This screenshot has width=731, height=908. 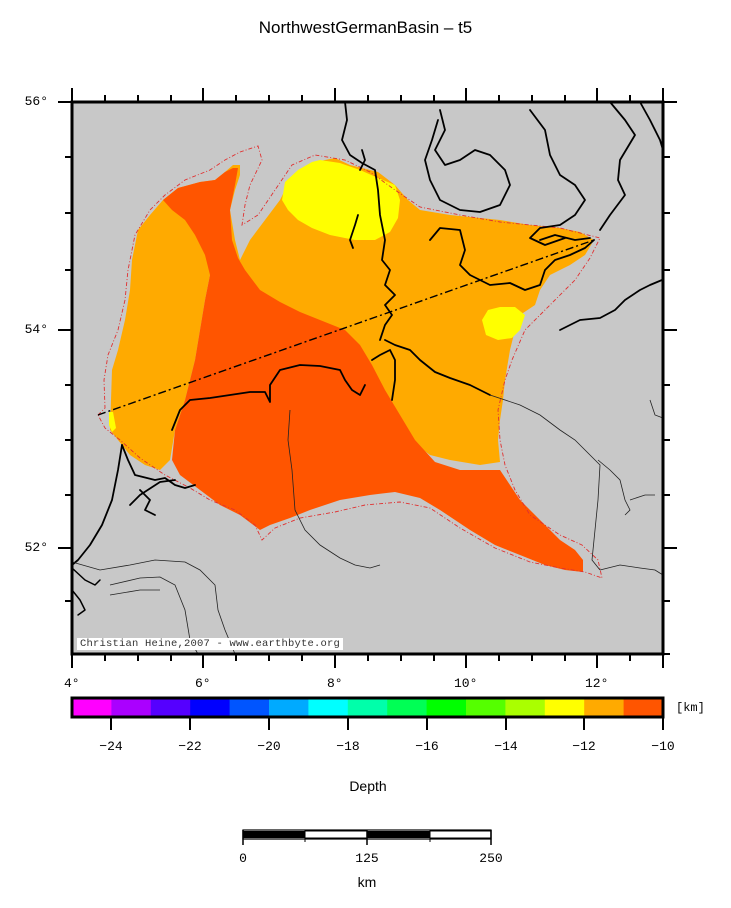 What do you see at coordinates (243, 858) in the screenshot?
I see `scalebar-label-0: 0` at bounding box center [243, 858].